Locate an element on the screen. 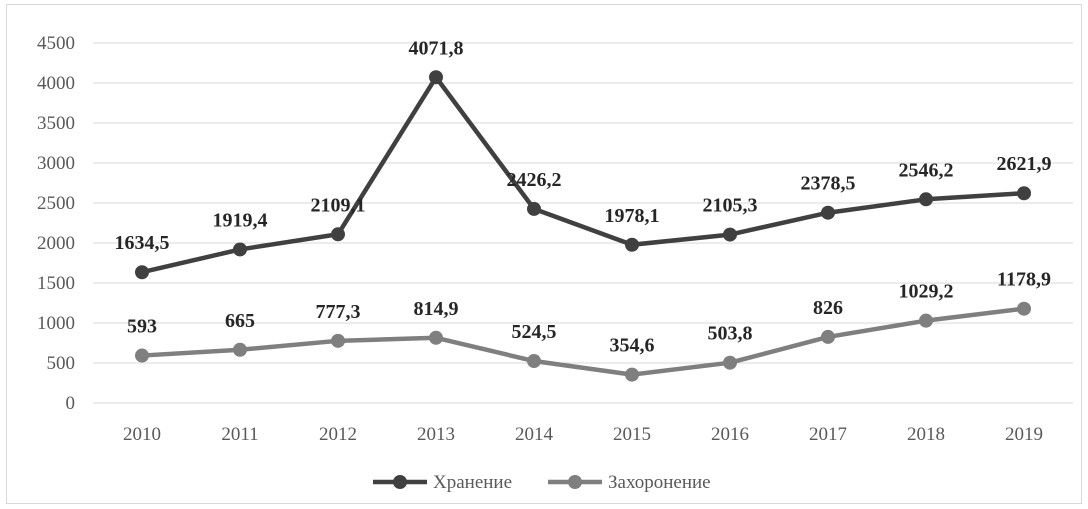  data-label: 354,6 is located at coordinates (632, 346).